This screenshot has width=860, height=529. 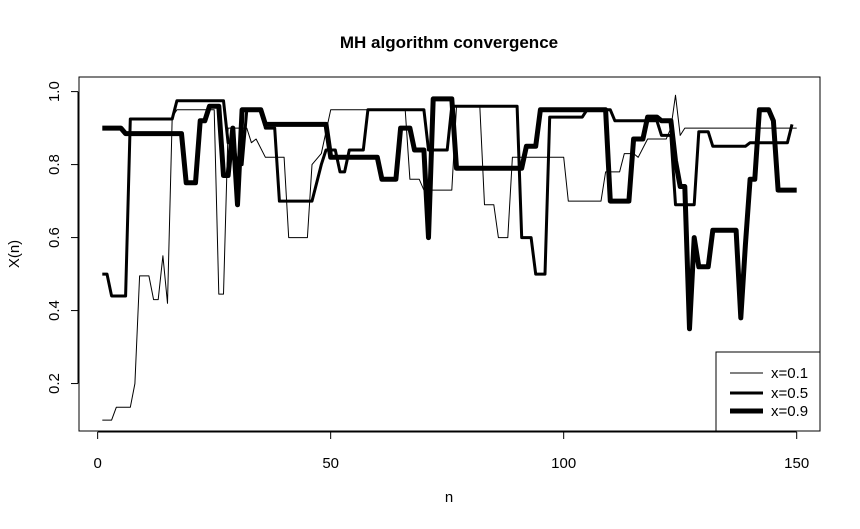 I want to click on y-axis: 0.2 0.4 0.6 0.8 1.0, so click(x=62, y=237).